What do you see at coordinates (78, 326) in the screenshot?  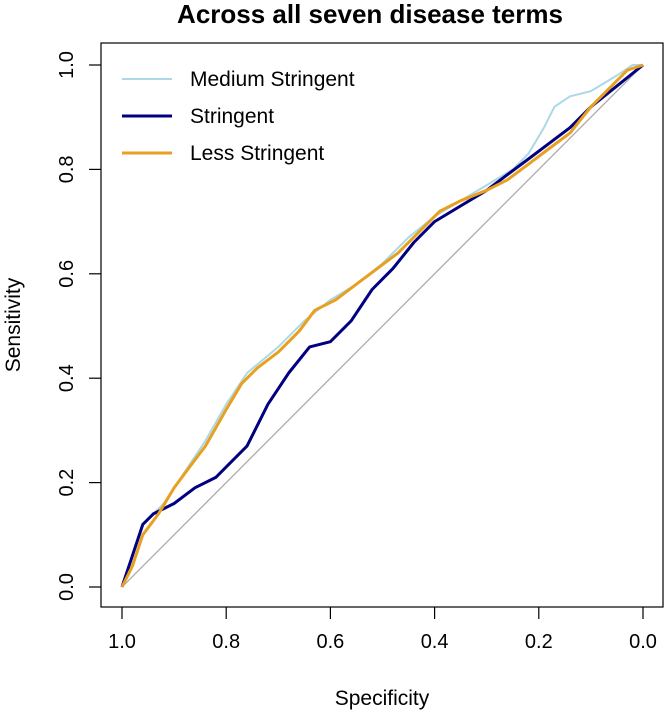 I see `y-axis: 0.0 0.2 0.4 0.6 0.8 1.0` at bounding box center [78, 326].